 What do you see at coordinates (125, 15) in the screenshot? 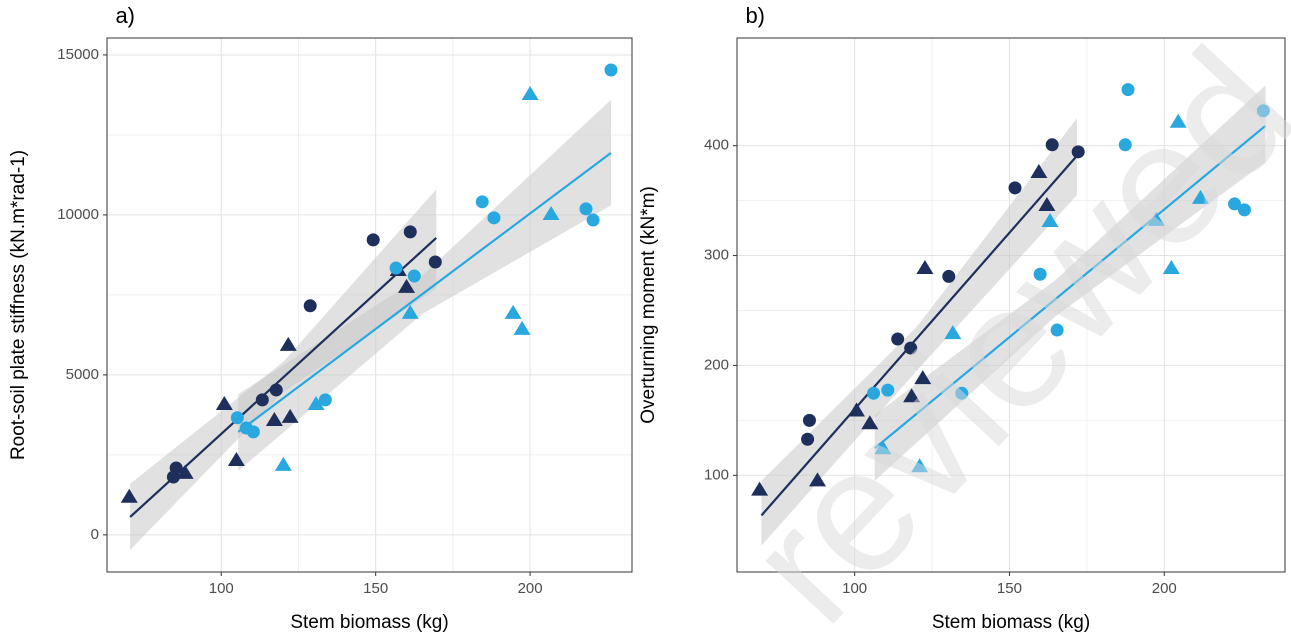
I see `panel-label: a)` at bounding box center [125, 15].